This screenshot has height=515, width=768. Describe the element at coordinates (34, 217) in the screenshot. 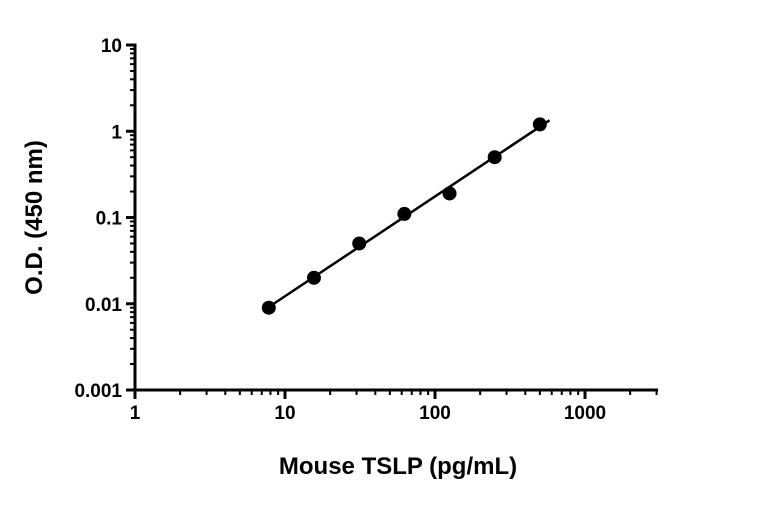

I see `y-axis-title: O.D. (450 nm)` at that location.